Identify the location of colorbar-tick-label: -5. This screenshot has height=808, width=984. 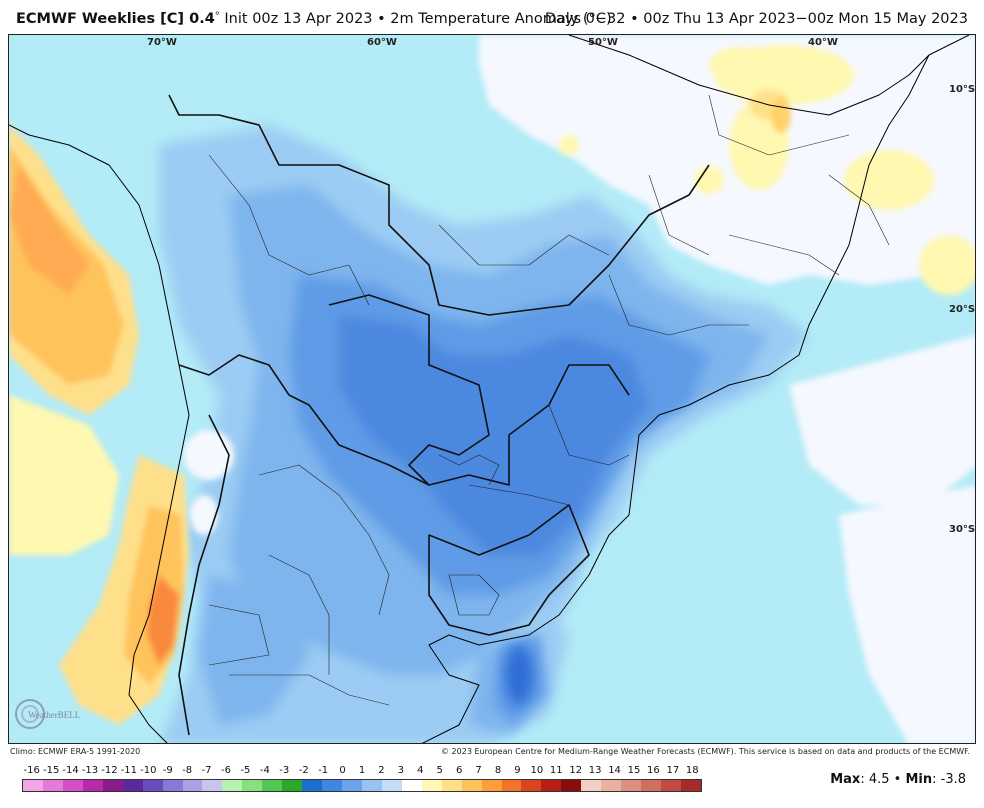
(245, 770).